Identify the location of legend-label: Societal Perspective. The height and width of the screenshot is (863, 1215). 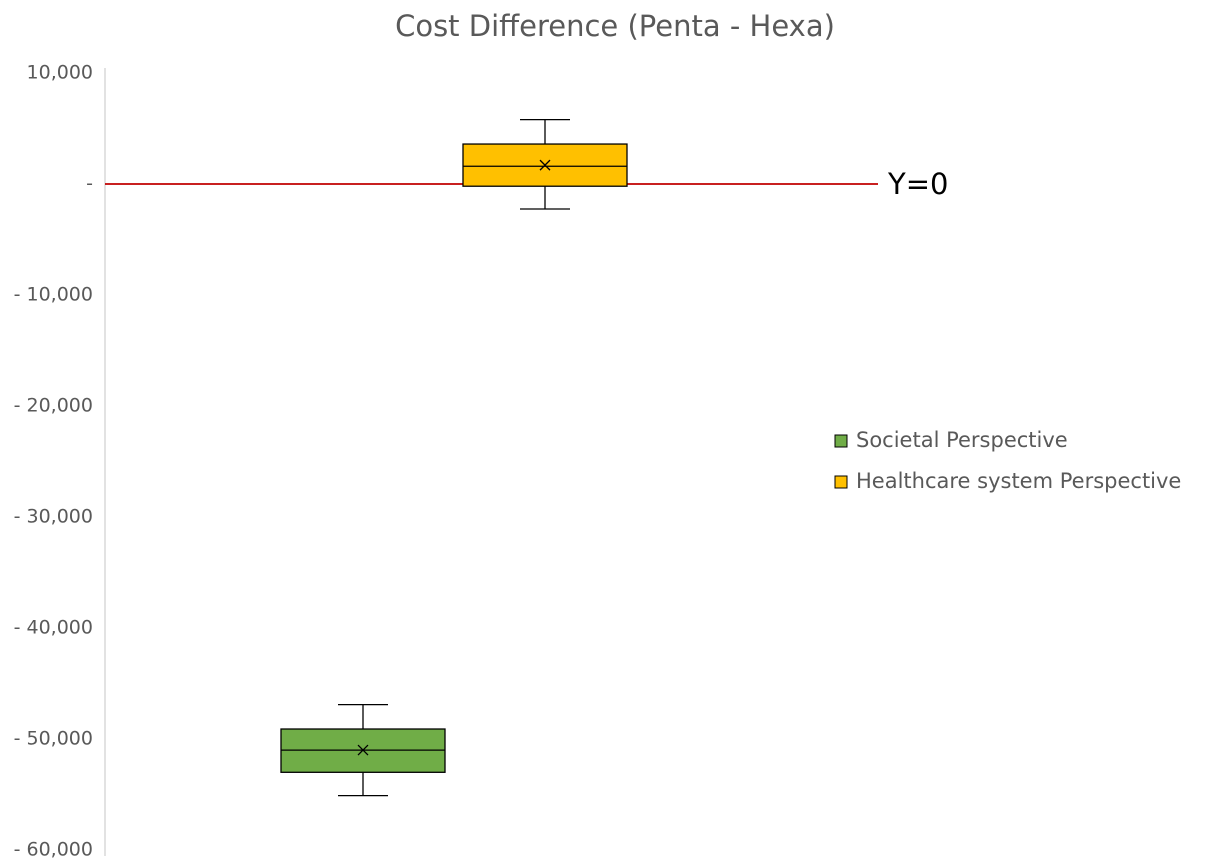
(962, 440).